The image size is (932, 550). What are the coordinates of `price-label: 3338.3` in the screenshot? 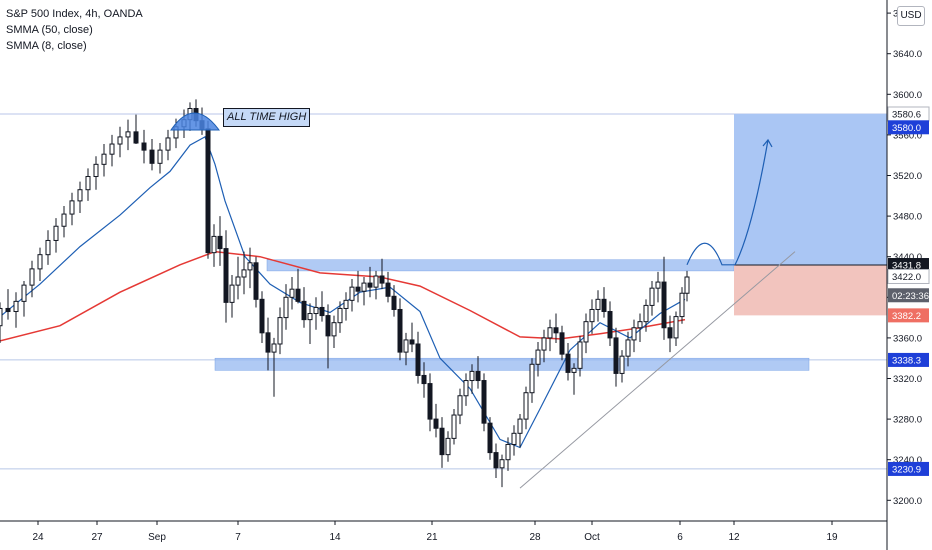 It's located at (906, 360).